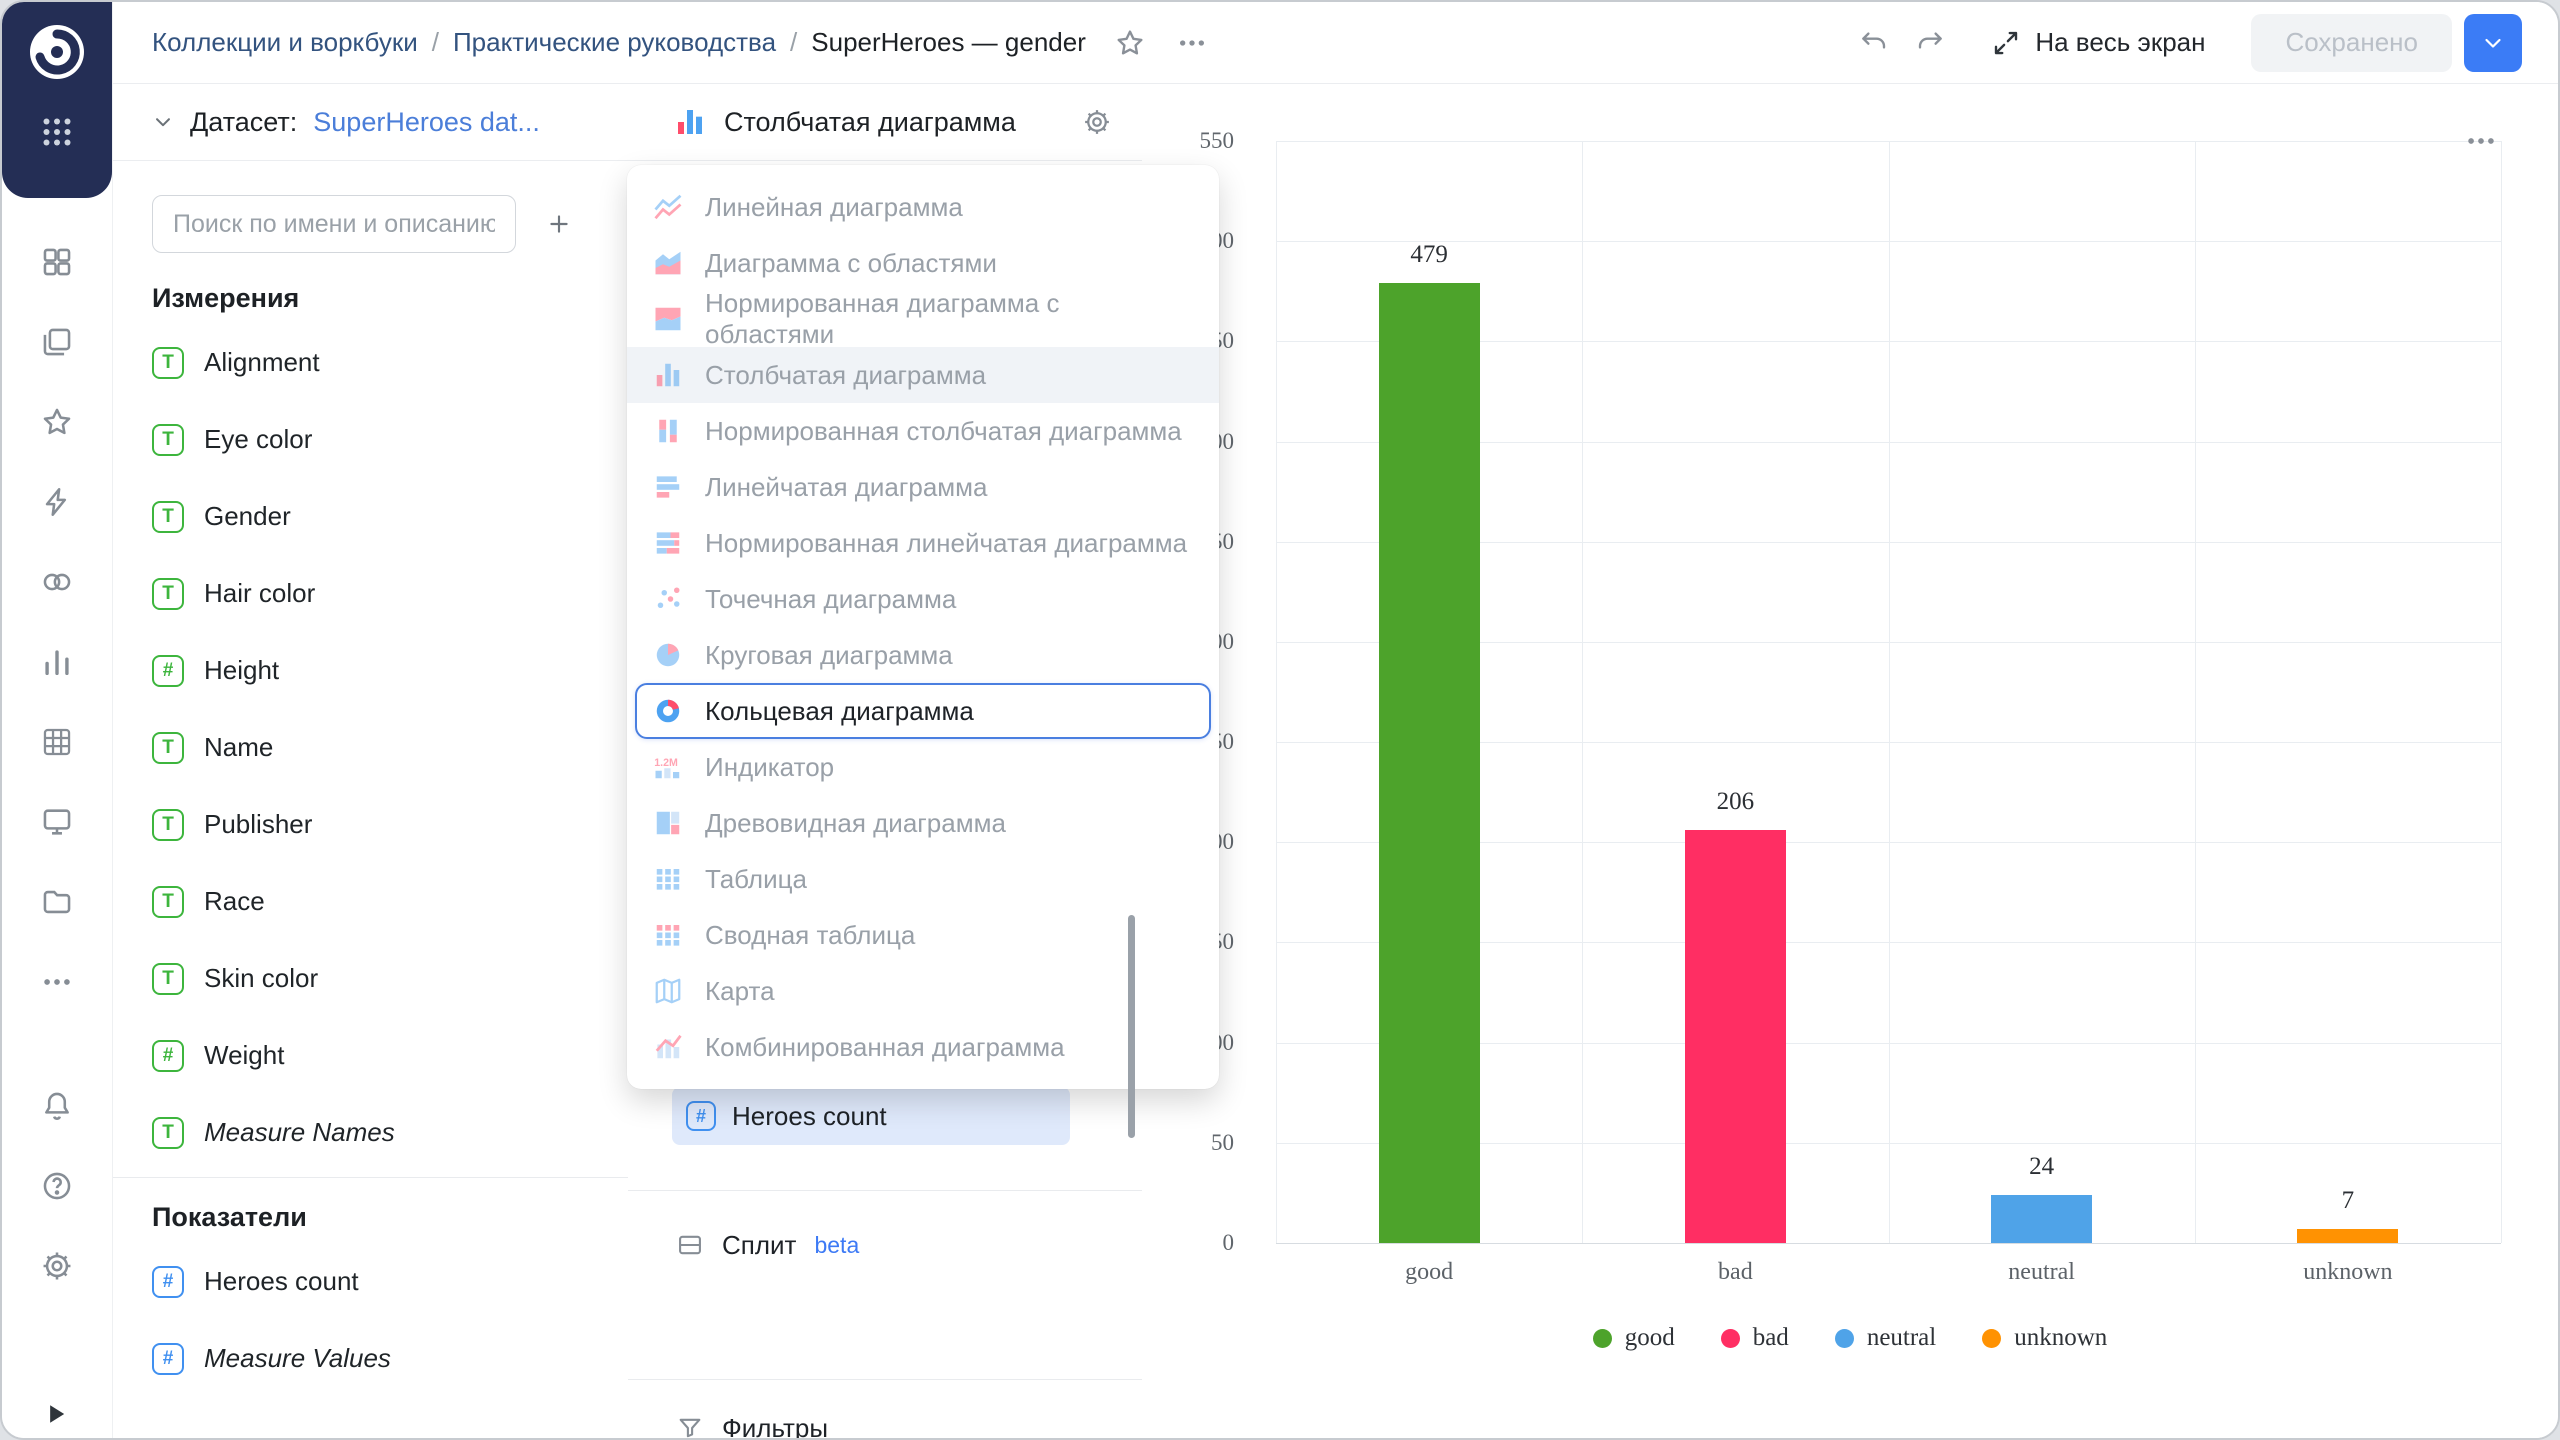 Image resolution: width=2560 pixels, height=1440 pixels. What do you see at coordinates (370, 516) in the screenshot?
I see `field-gender: T Gender` at bounding box center [370, 516].